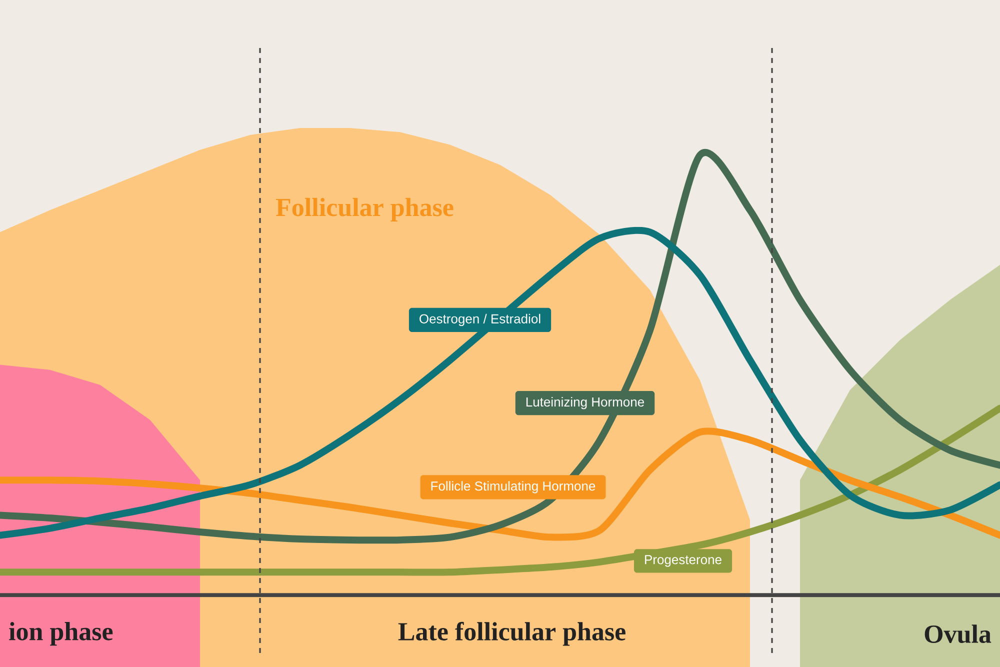  What do you see at coordinates (61, 634) in the screenshot?
I see `text: ion phase` at bounding box center [61, 634].